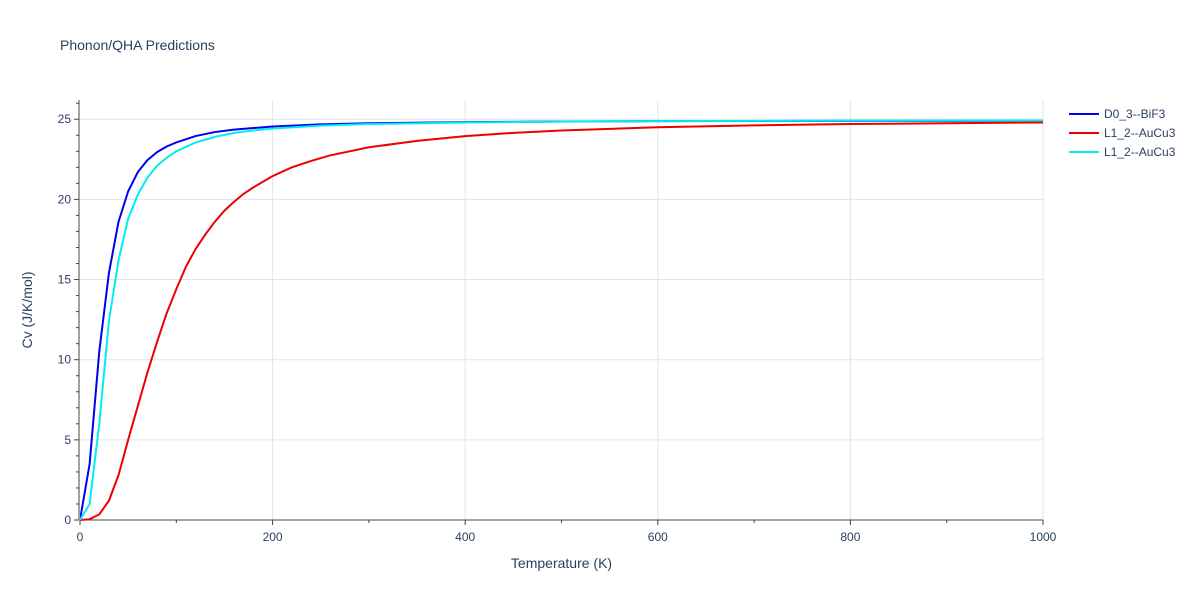 The height and width of the screenshot is (605, 1200). I want to click on y-tick-label: 10, so click(65, 360).